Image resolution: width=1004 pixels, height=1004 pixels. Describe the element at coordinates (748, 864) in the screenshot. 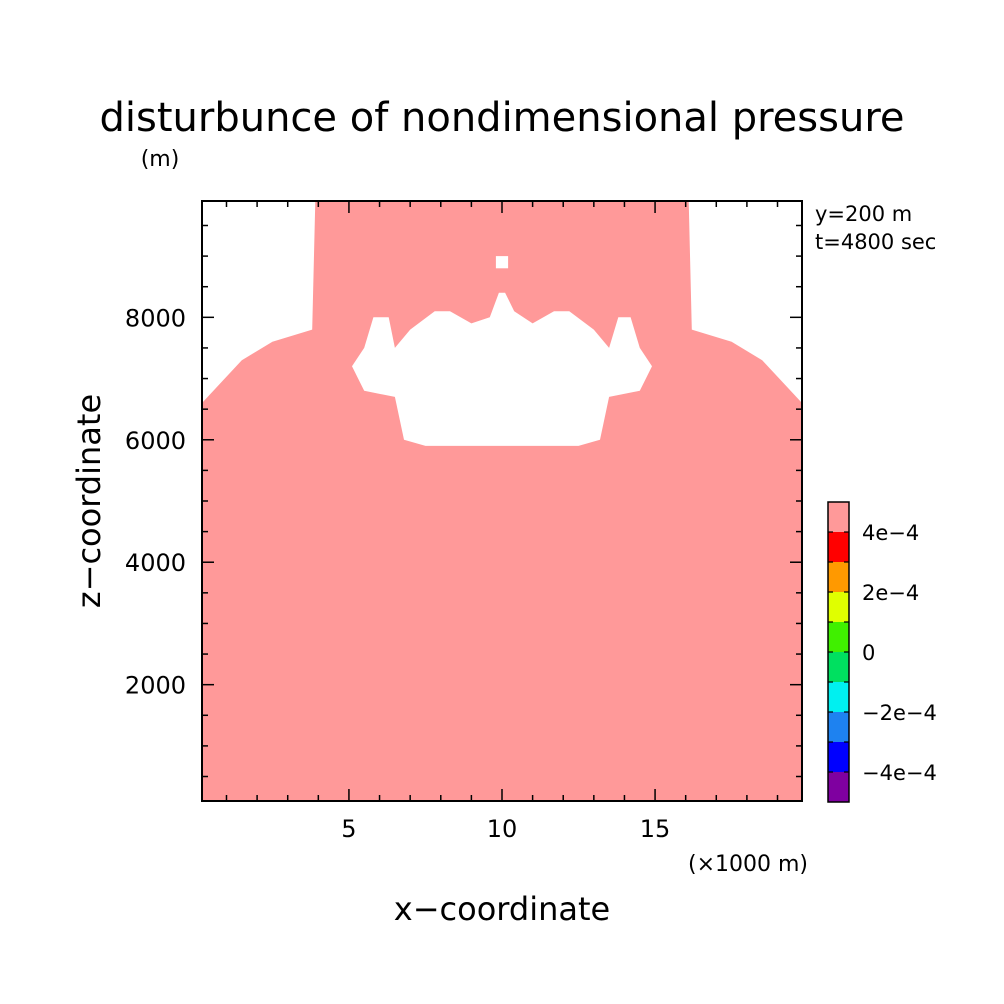

I see `x-unit-label: (×1000 m)` at that location.